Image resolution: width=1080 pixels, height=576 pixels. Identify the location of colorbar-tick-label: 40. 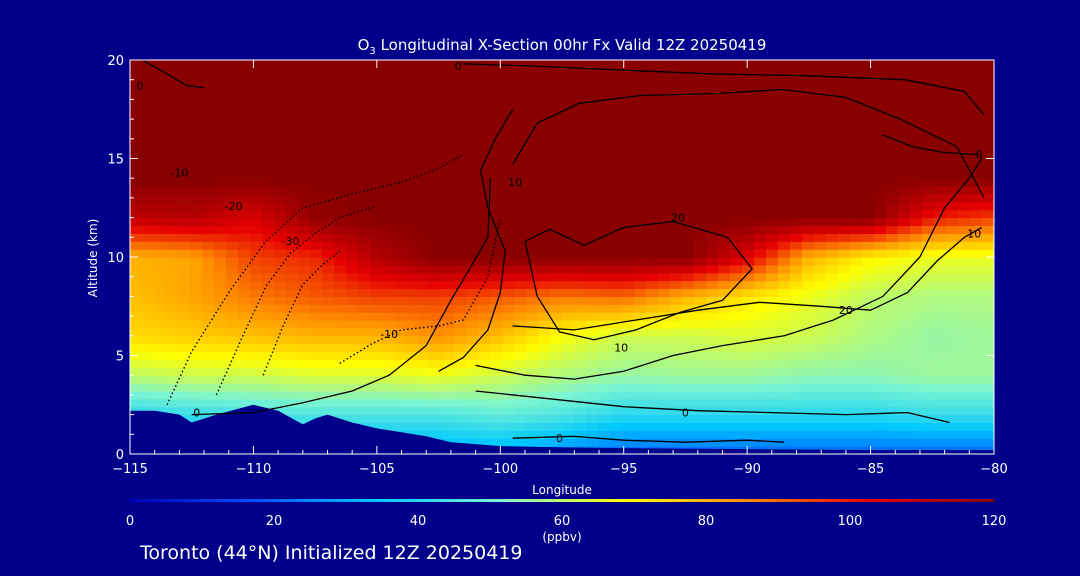
(418, 521).